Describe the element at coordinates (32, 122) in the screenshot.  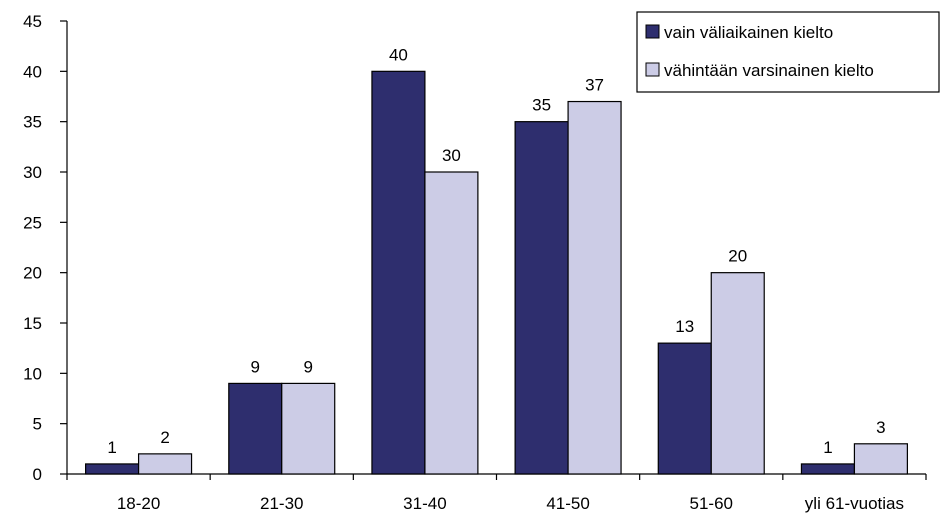
I see `y-tick-label: 35` at that location.